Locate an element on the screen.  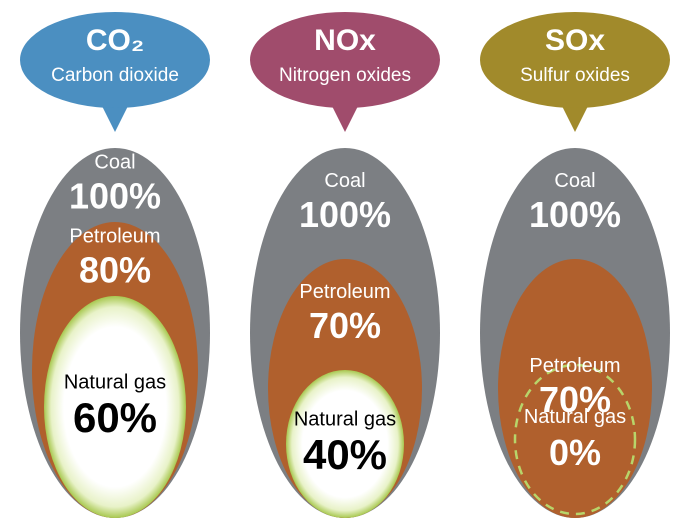
header-title: NOx is located at coordinates (345, 40).